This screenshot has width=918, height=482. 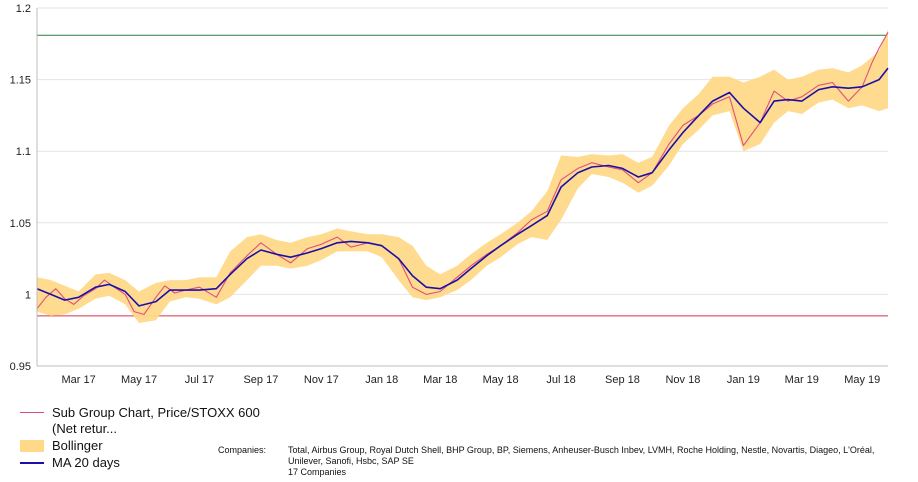 What do you see at coordinates (199, 380) in the screenshot?
I see `x-tick-label: Jul 17` at bounding box center [199, 380].